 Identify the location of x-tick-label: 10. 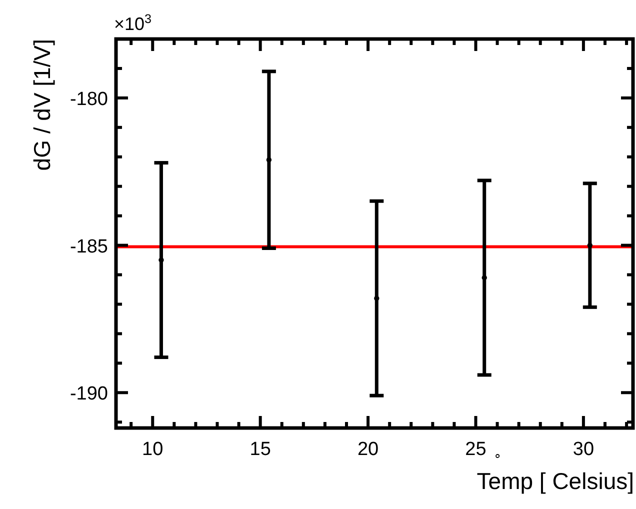
(153, 449).